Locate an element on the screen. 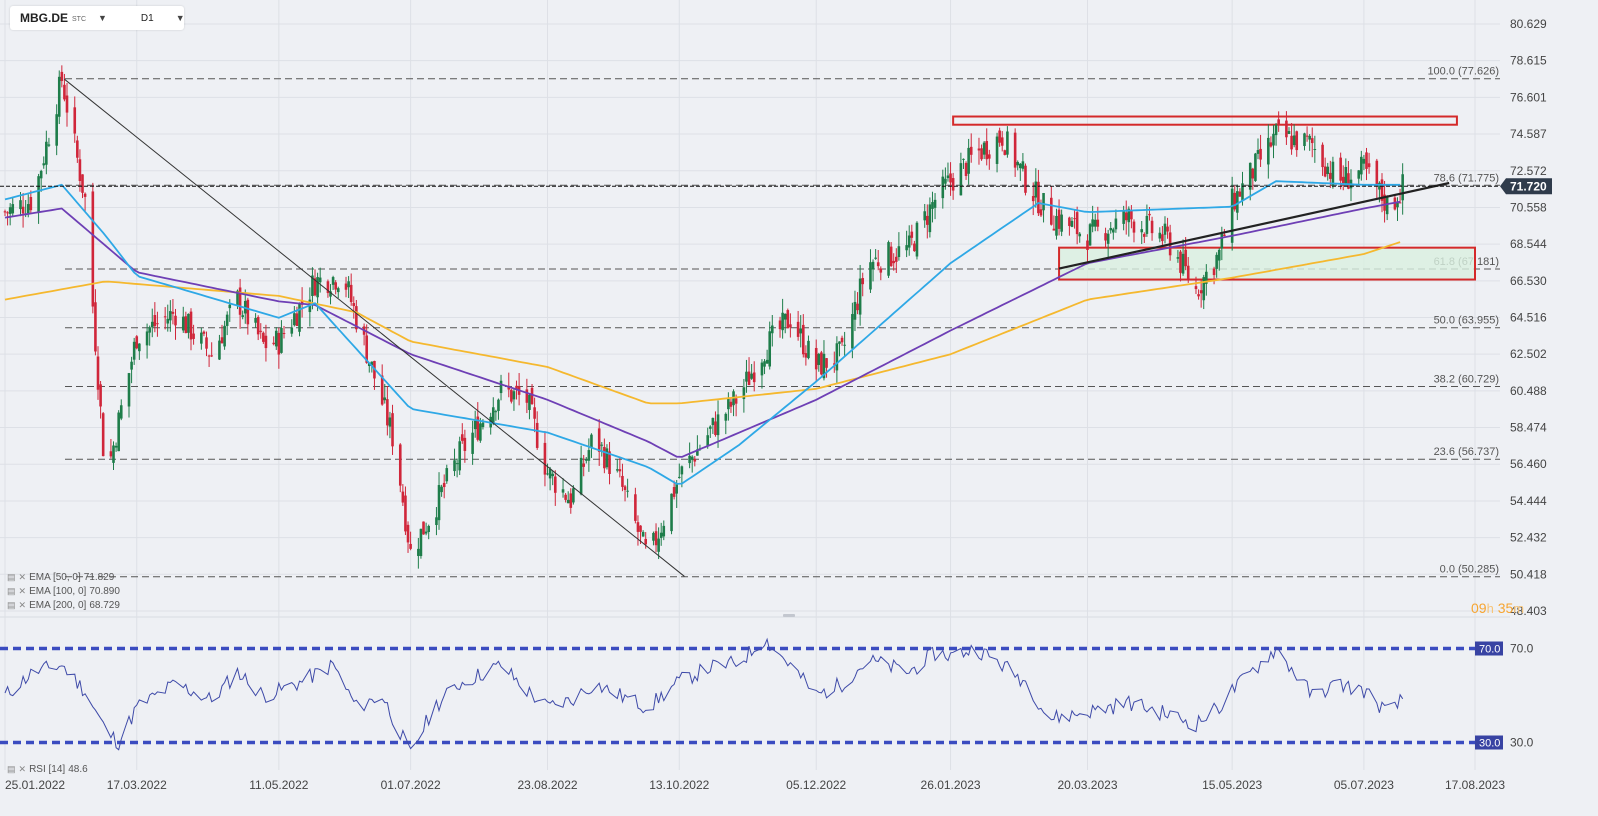 The width and height of the screenshot is (1598, 816). timeframe-dropdown-icon: ▼ is located at coordinates (180, 18).